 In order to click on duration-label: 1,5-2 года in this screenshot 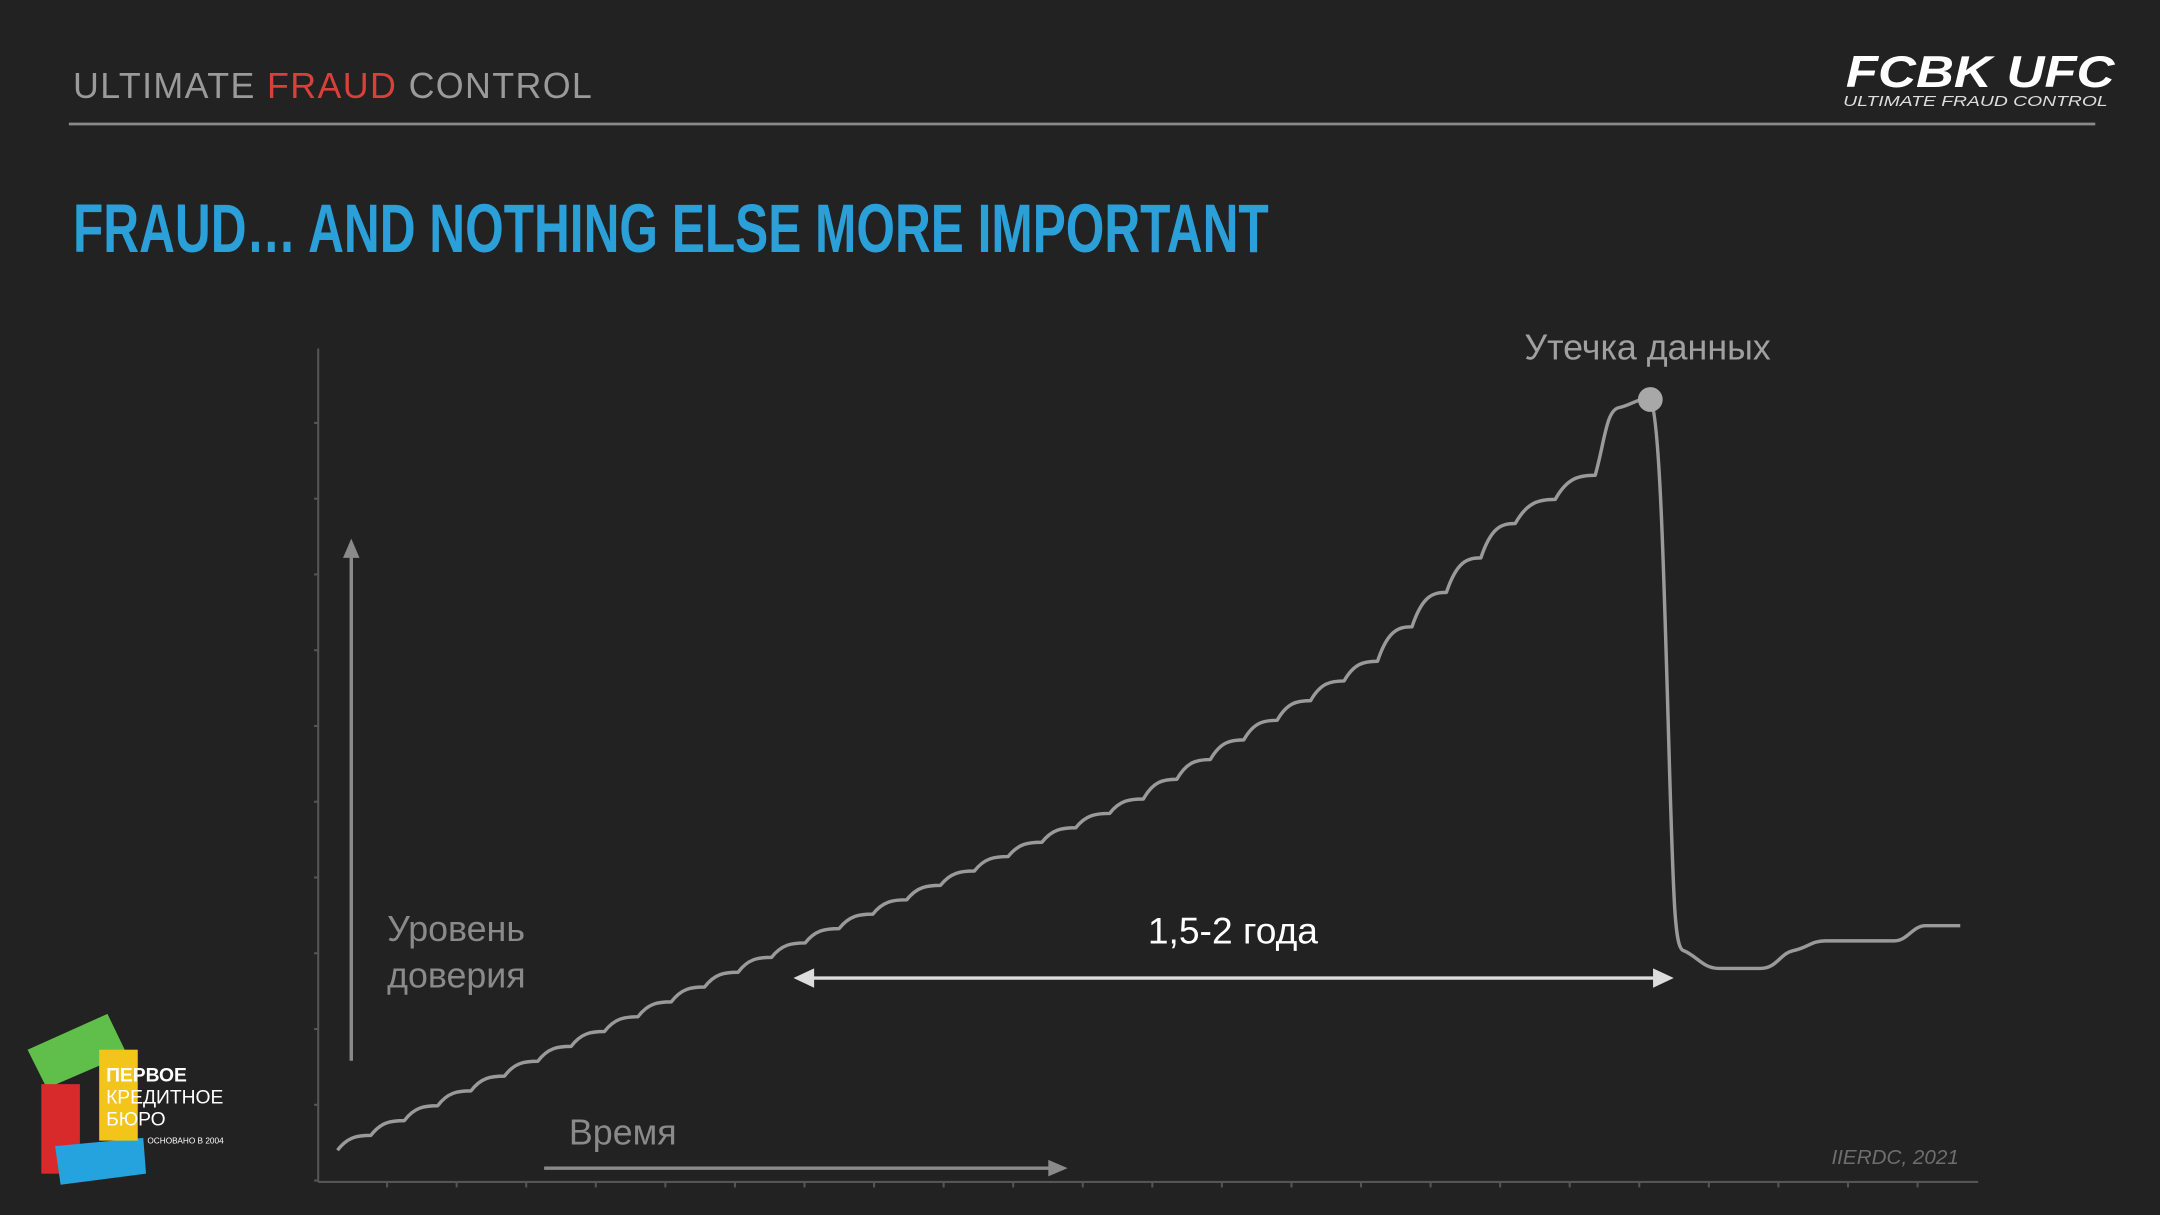, I will do `click(1233, 931)`.